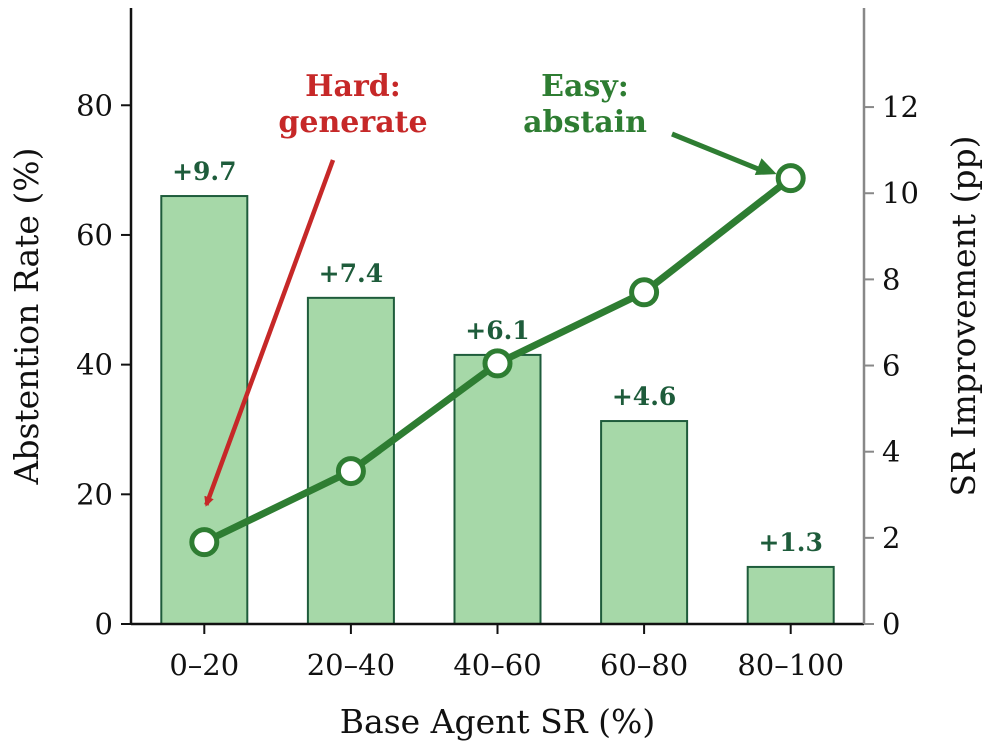  Describe the element at coordinates (790, 665) in the screenshot. I see `x-tick-label-80–100: 80–100` at that location.